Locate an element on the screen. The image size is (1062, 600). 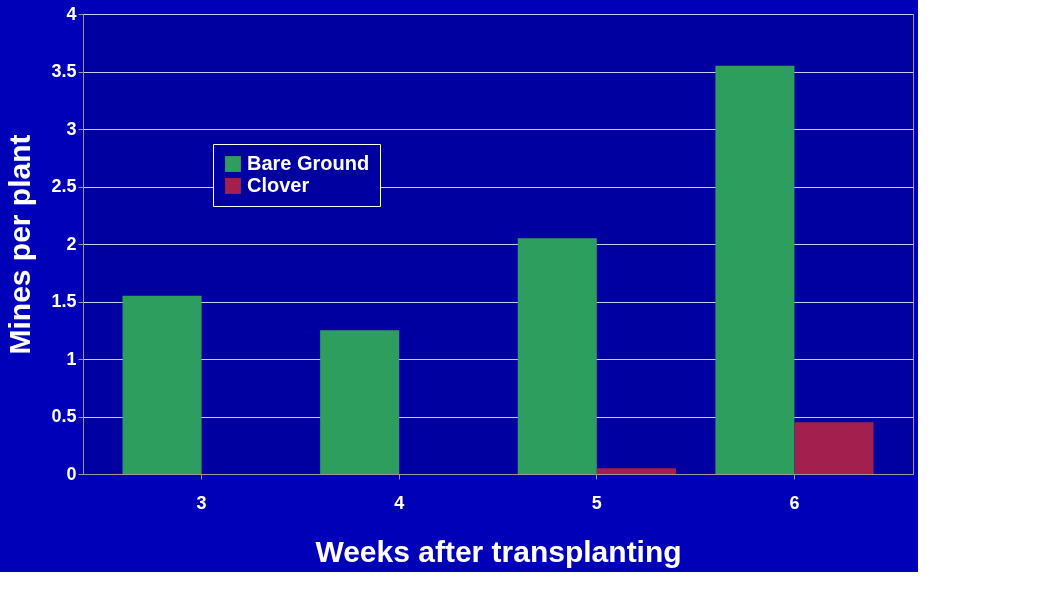
x-tick-label: 3 is located at coordinates (201, 502).